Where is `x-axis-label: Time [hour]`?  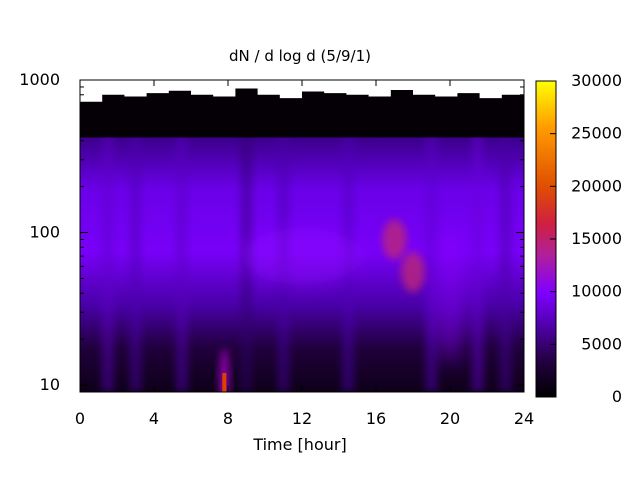
x-axis-label: Time [hour] is located at coordinates (299, 444).